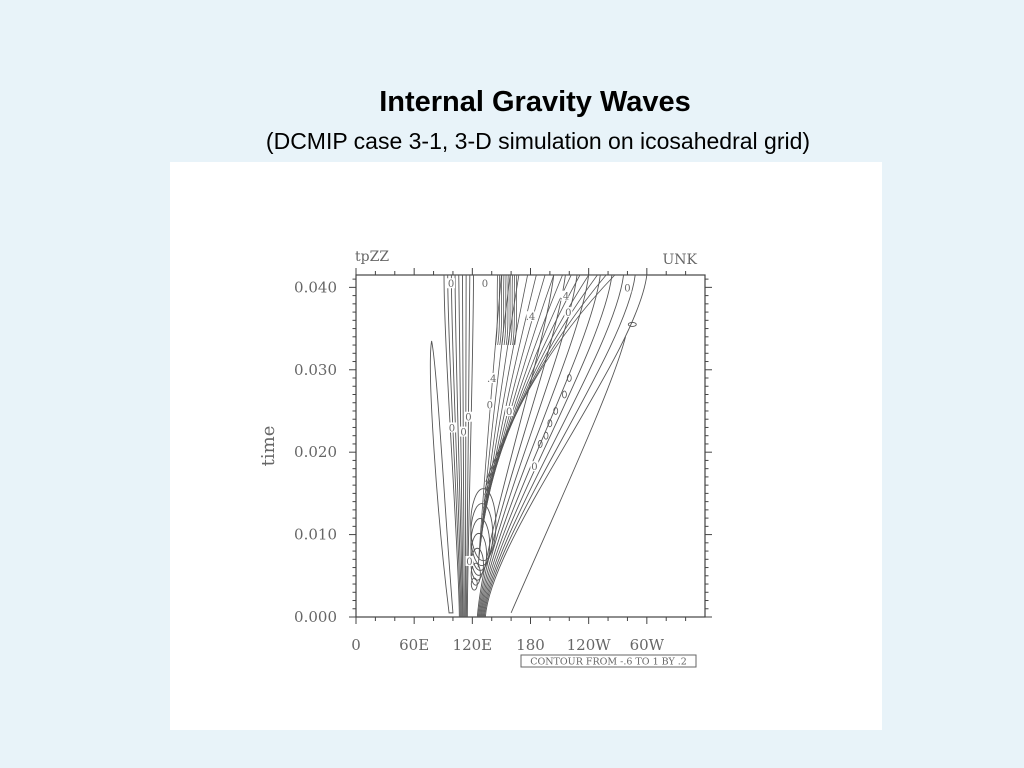 This screenshot has height=768, width=1024. What do you see at coordinates (315, 287) in the screenshot?
I see `y-tick-label: 0.040` at bounding box center [315, 287].